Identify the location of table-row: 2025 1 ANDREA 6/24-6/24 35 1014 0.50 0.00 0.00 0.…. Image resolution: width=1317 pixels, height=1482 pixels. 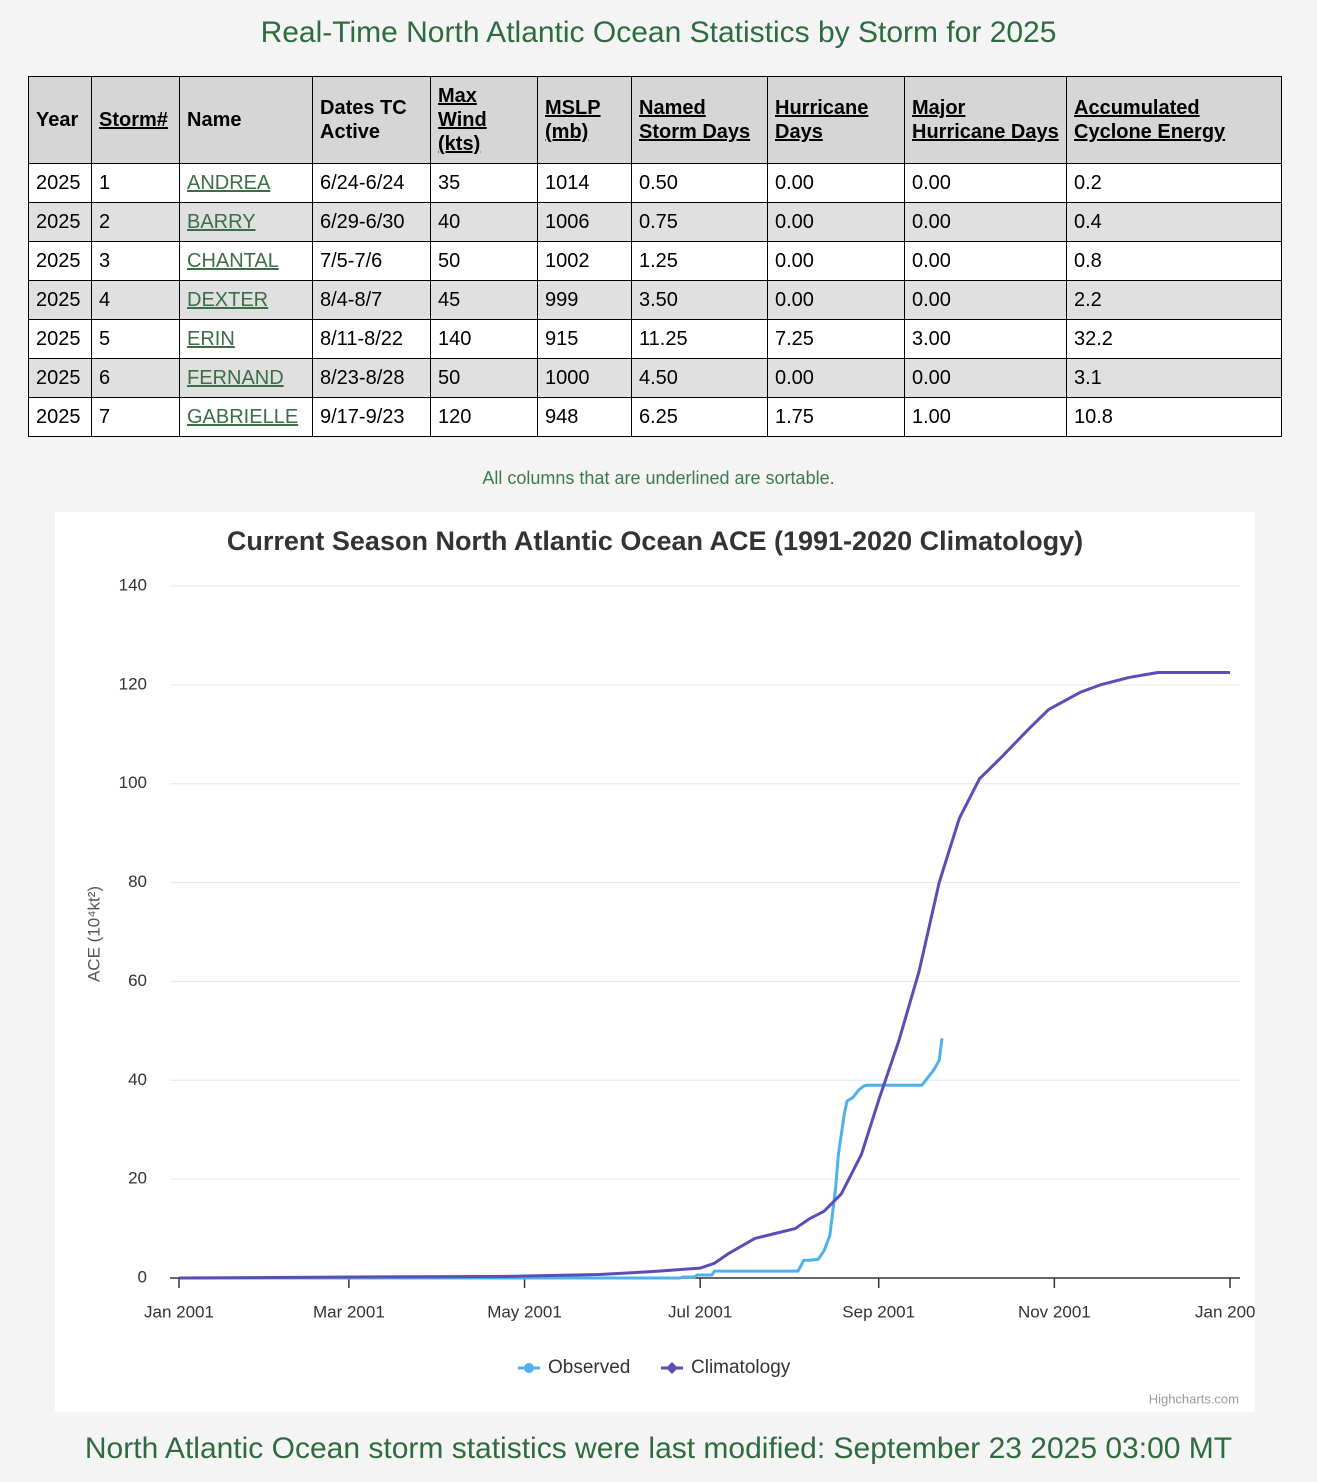
(655, 183).